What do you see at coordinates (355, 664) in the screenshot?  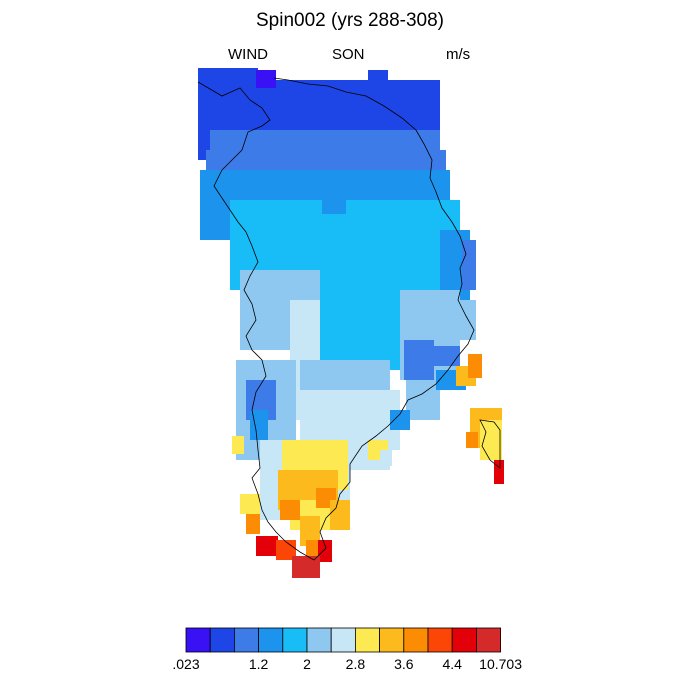 I see `legend-tick-label: 2.8` at bounding box center [355, 664].